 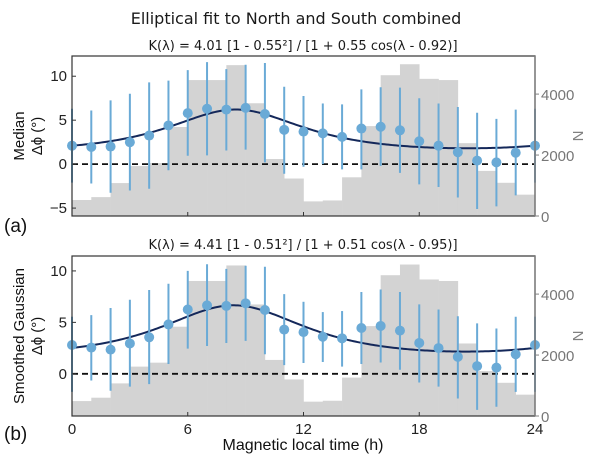 I want to click on panel-b-ylabel-line1: Smoothed Gaussian, so click(x=19, y=336).